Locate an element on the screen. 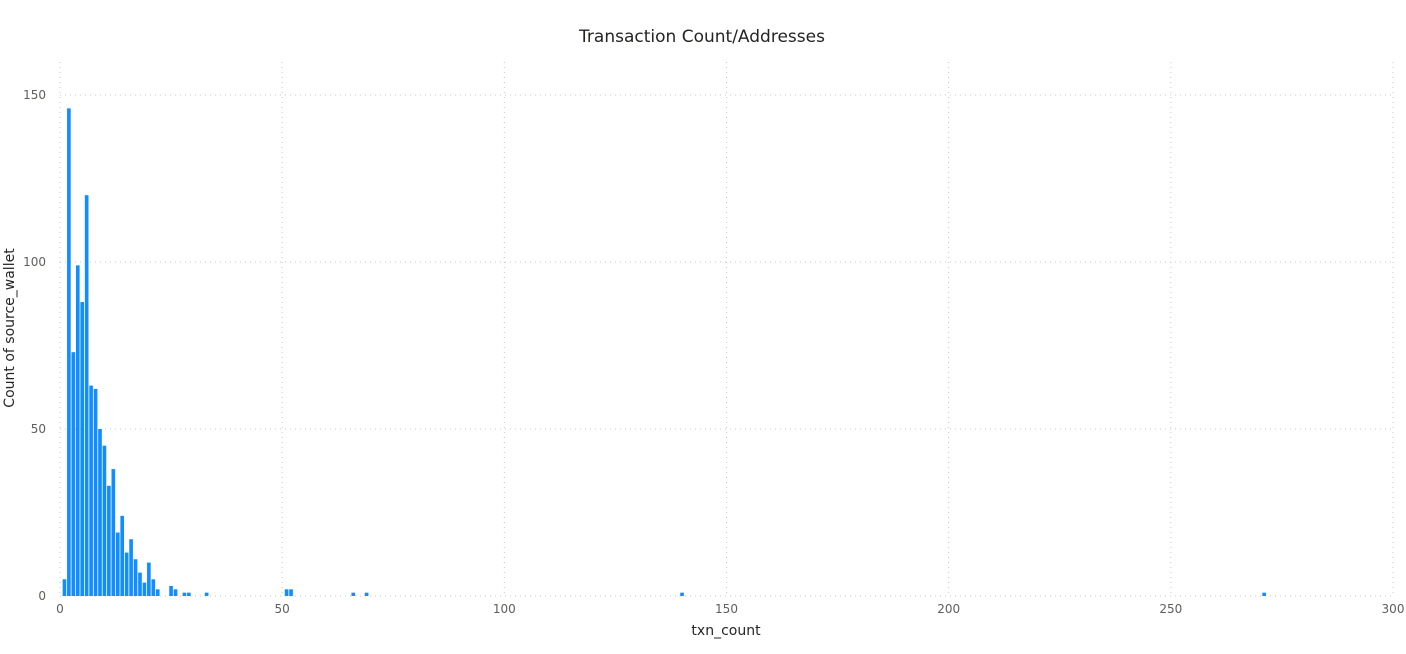 This screenshot has height=654, width=1406. y-tick-label: 50 is located at coordinates (38, 429).